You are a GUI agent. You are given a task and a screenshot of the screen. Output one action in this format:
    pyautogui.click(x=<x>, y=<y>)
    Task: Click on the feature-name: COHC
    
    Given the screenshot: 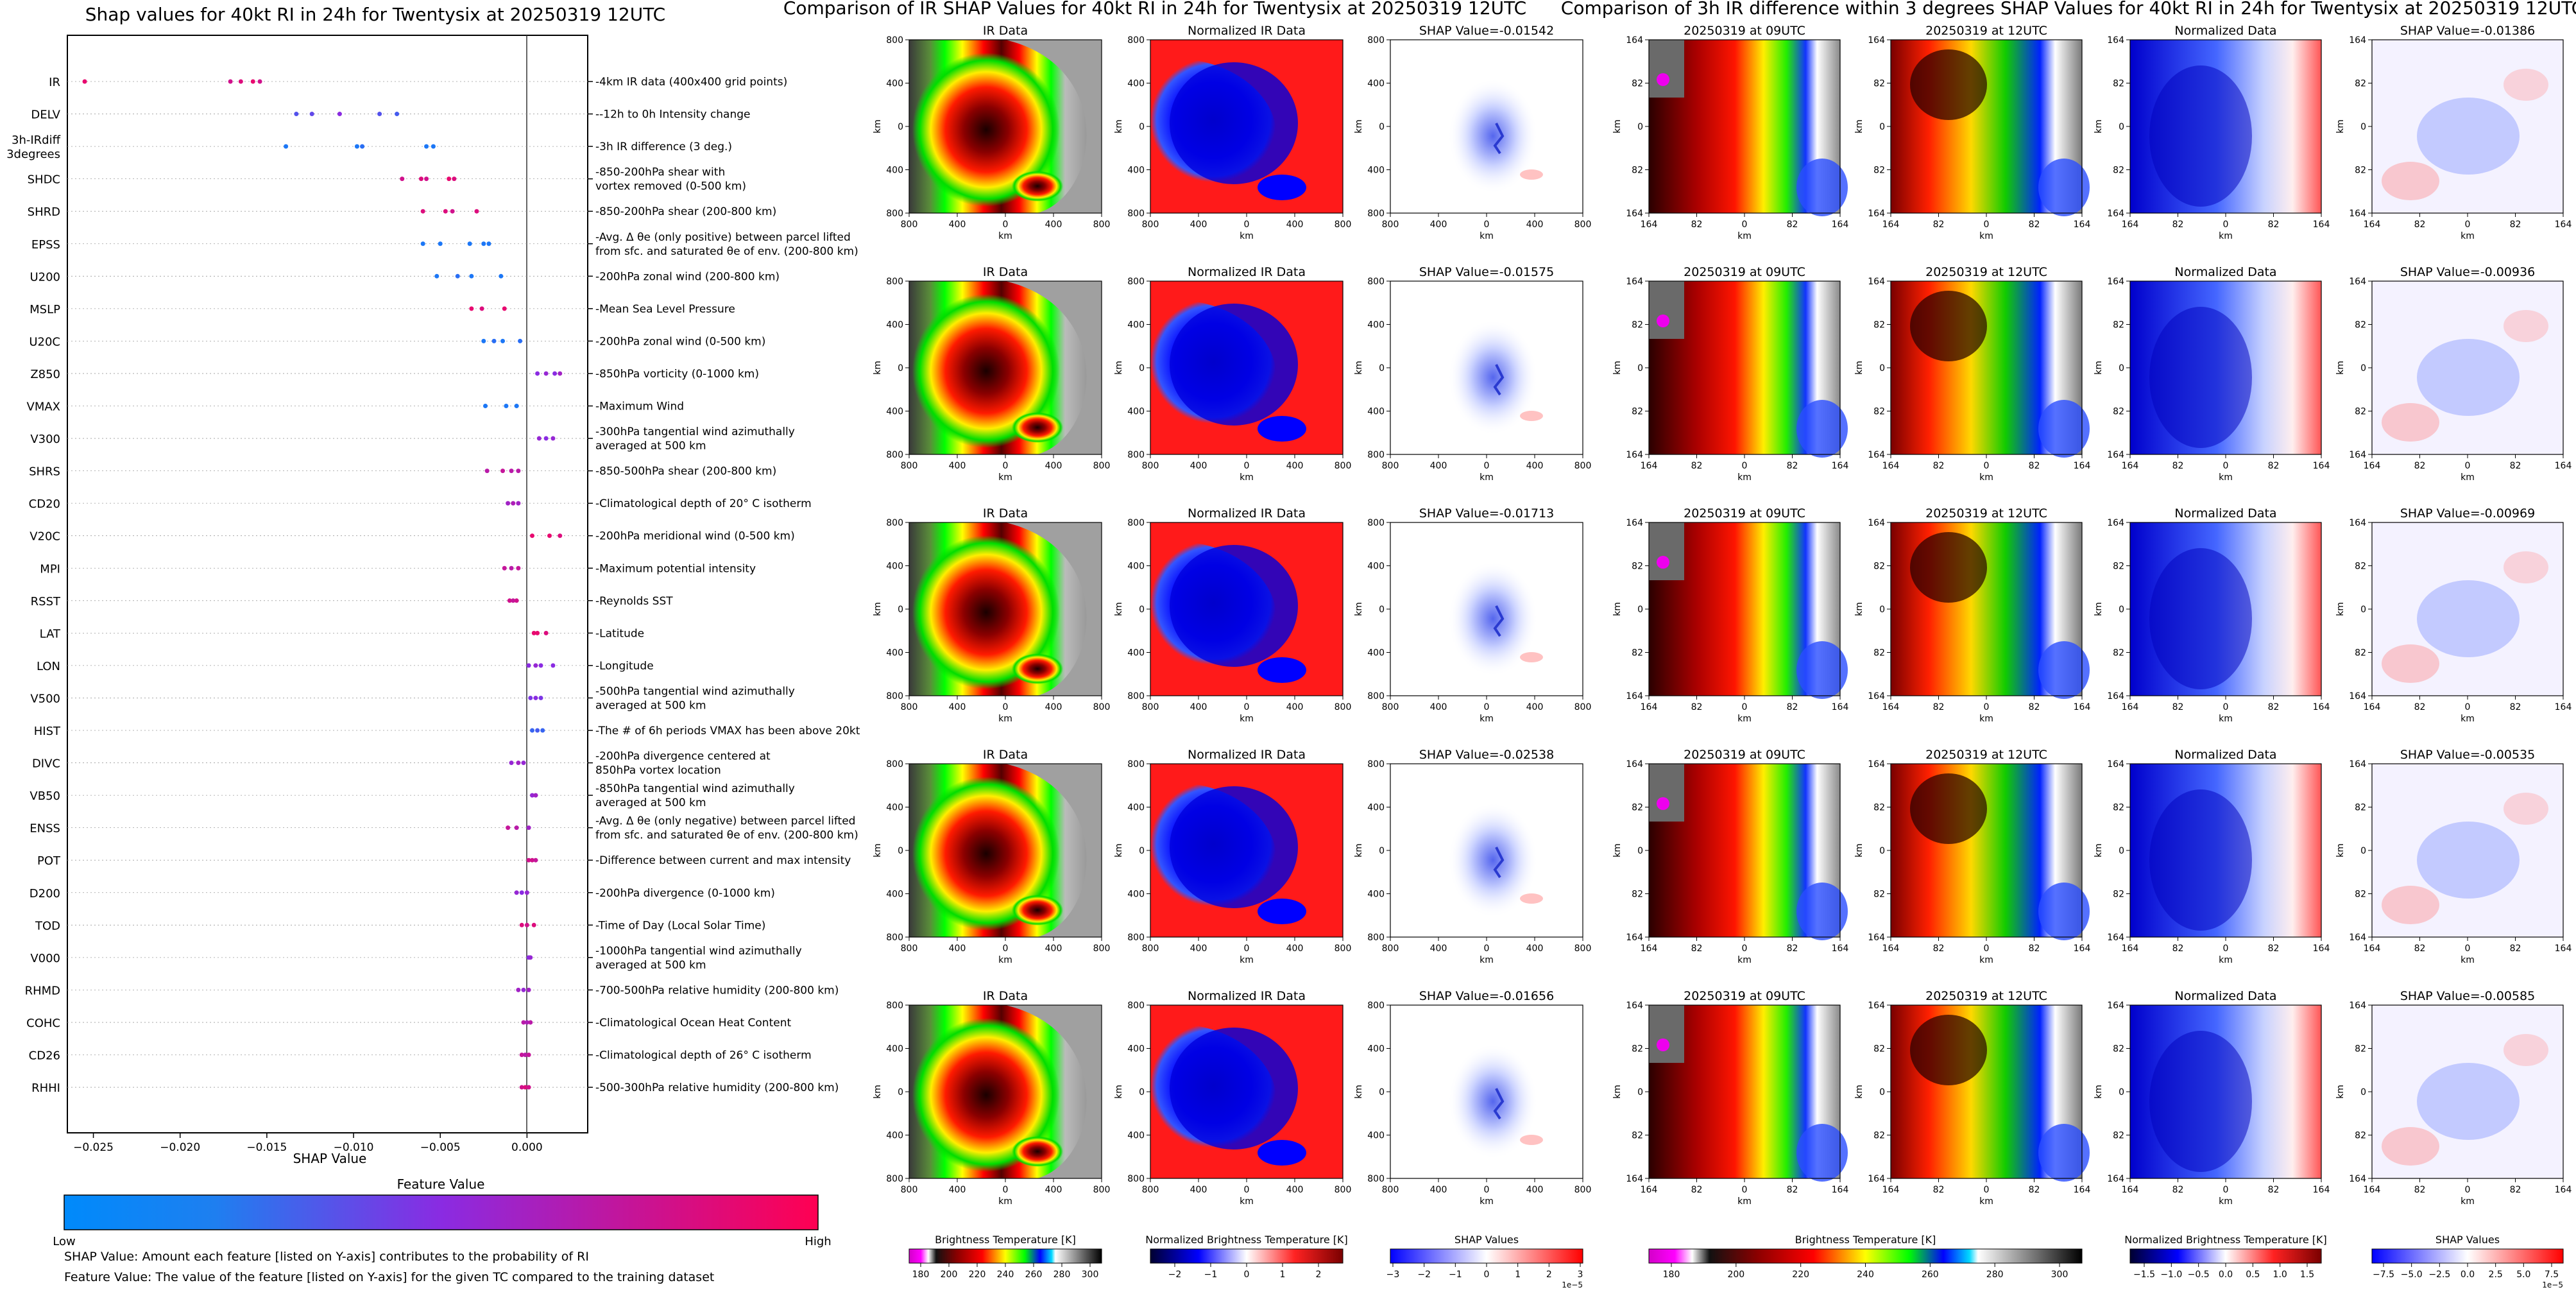 What is the action you would take?
    pyautogui.click(x=43, y=1023)
    